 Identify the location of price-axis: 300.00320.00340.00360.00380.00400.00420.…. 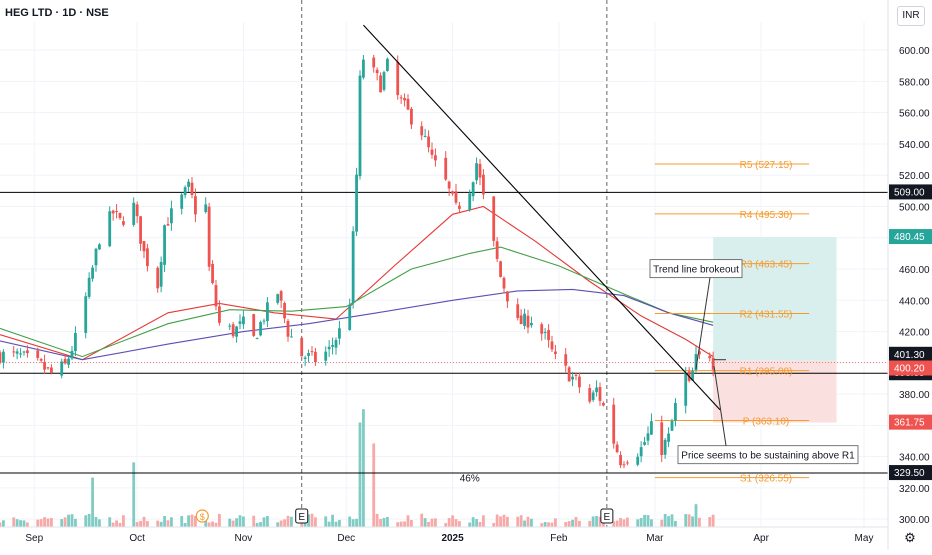
(909, 275).